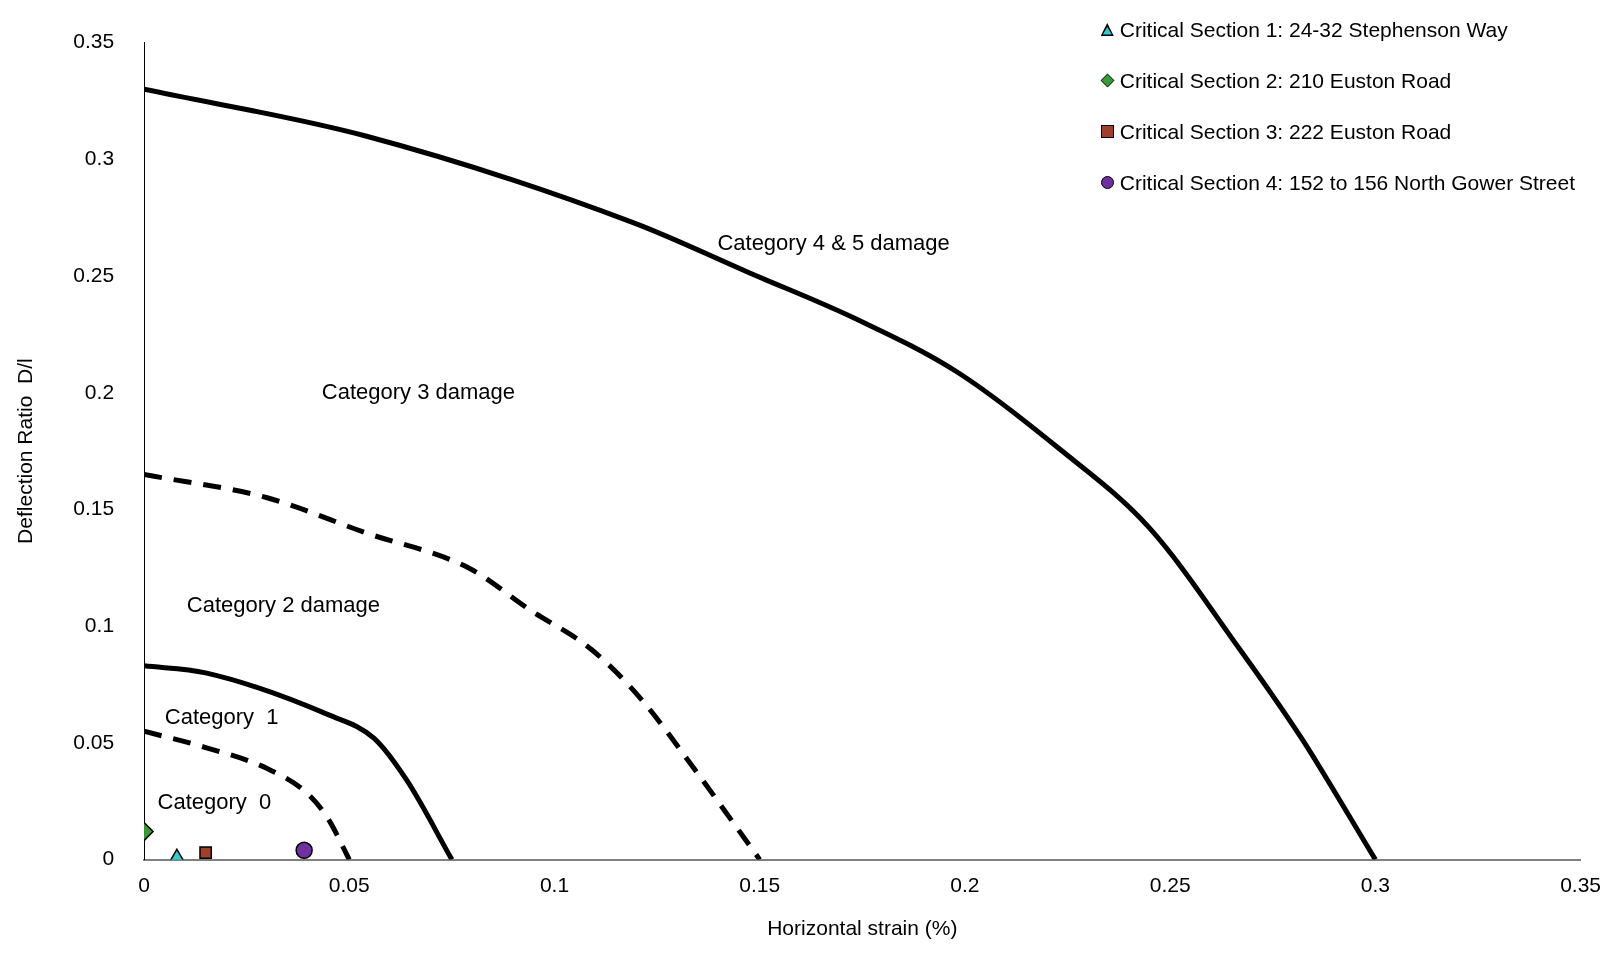  I want to click on annotation: Category 4 & 5 damage, so click(833, 242).